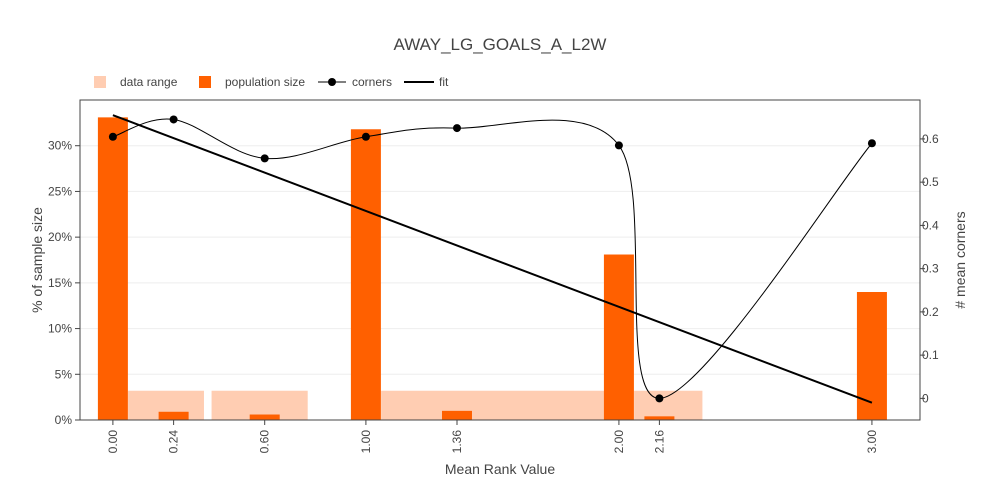 The width and height of the screenshot is (1000, 500). I want to click on y-axis-title: % of sample size, so click(37, 260).